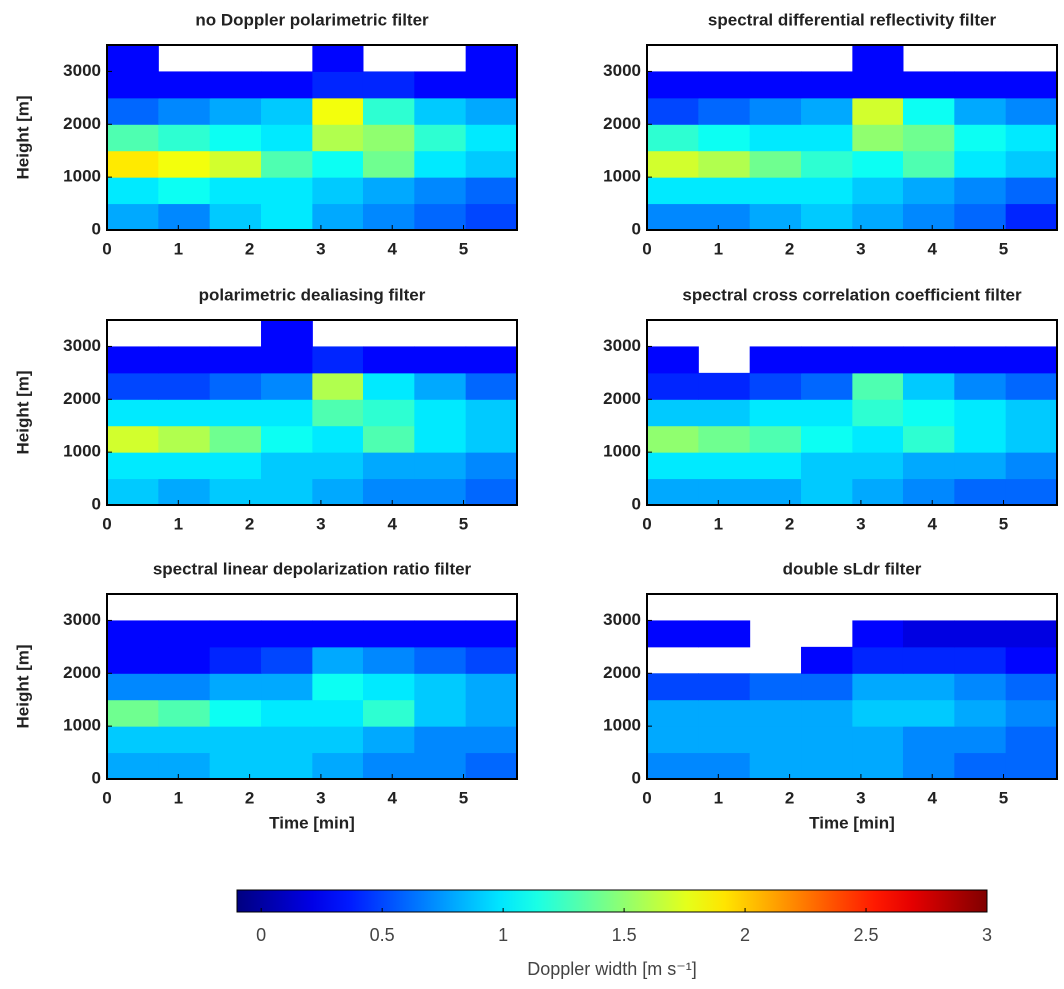 This screenshot has height=989, width=1064. What do you see at coordinates (503, 935) in the screenshot?
I see `colorbar-tick-label: 1` at bounding box center [503, 935].